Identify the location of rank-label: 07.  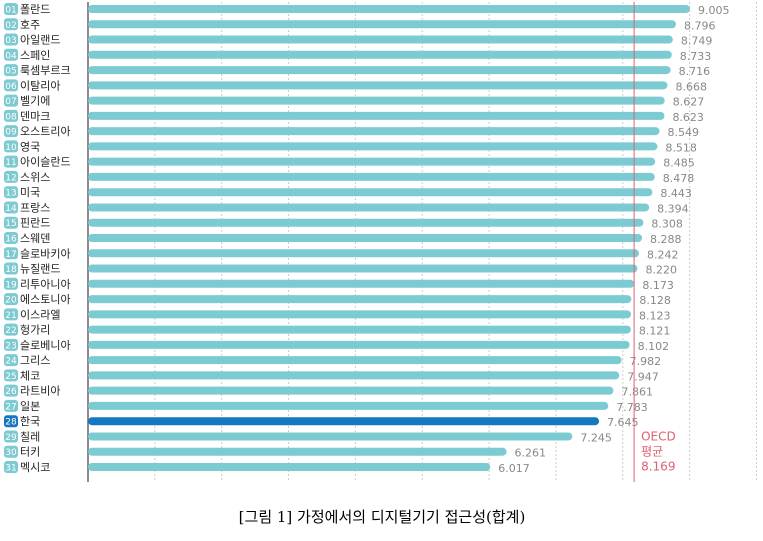
(10, 102).